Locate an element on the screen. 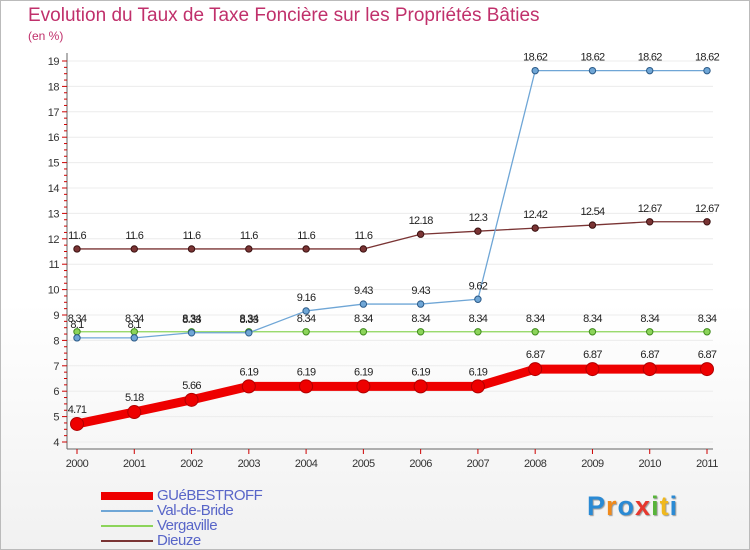 This screenshot has height=550, width=750. logo-letter: t is located at coordinates (664, 506).